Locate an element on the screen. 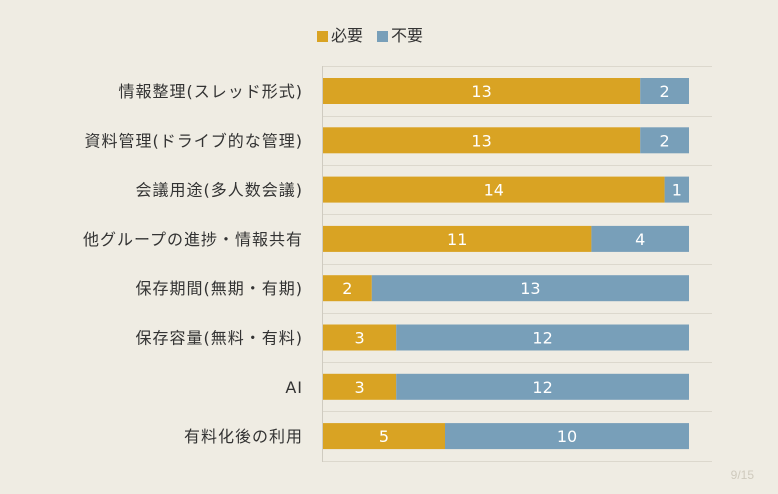 The width and height of the screenshot is (778, 494). category-label: 資料管理(ドライブ的な管理) is located at coordinates (194, 140).